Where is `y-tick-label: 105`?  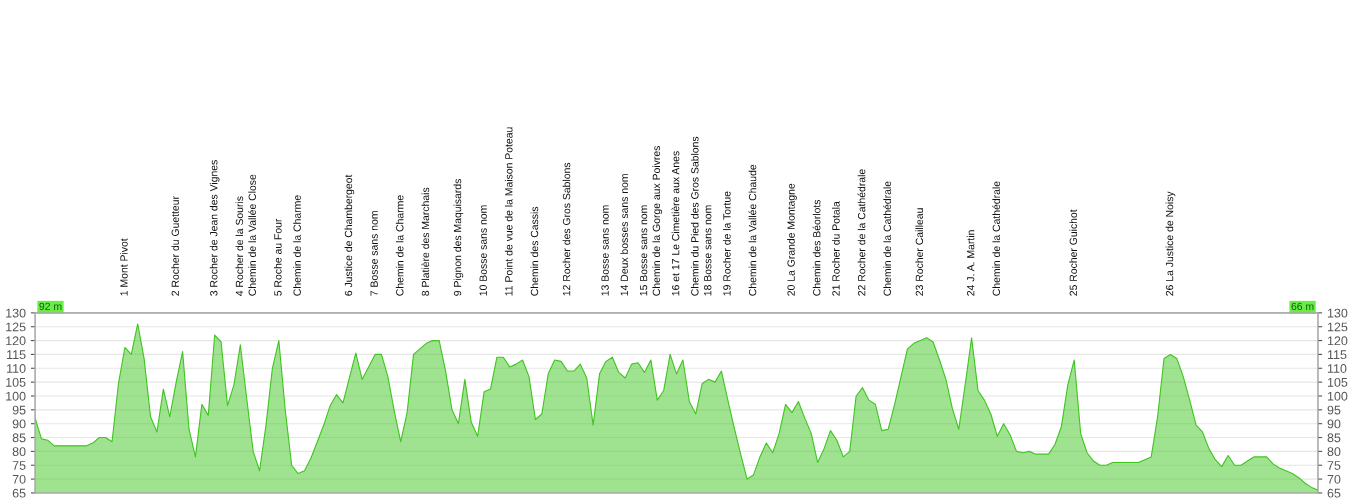
y-tick-label: 105 is located at coordinates (16, 382).